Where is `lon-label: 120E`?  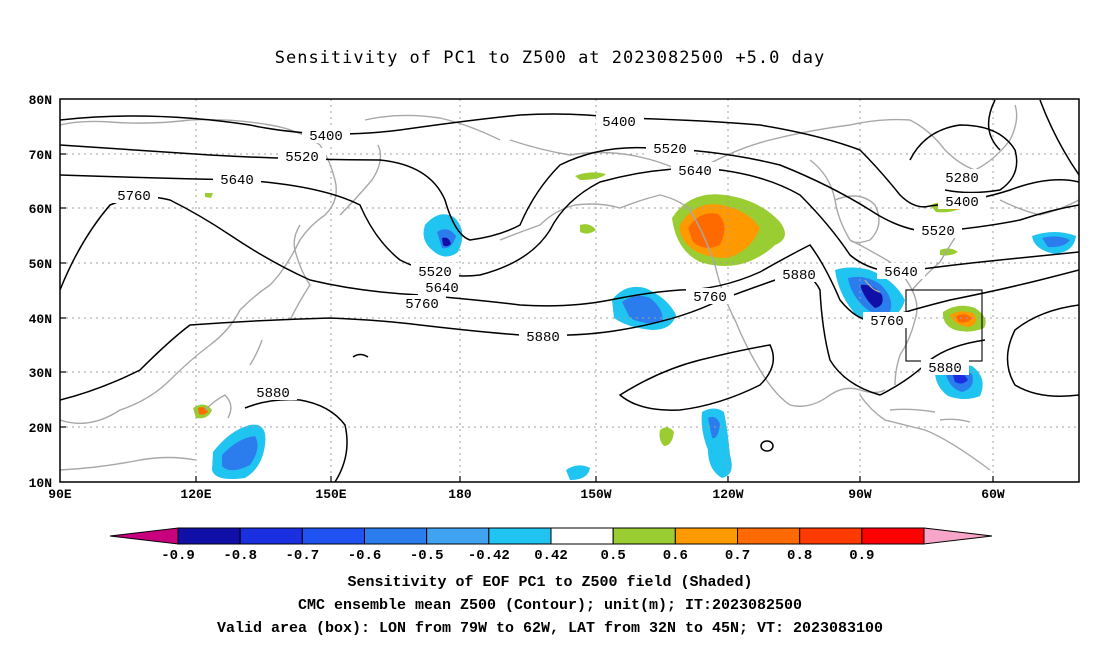
lon-label: 120E is located at coordinates (195, 494).